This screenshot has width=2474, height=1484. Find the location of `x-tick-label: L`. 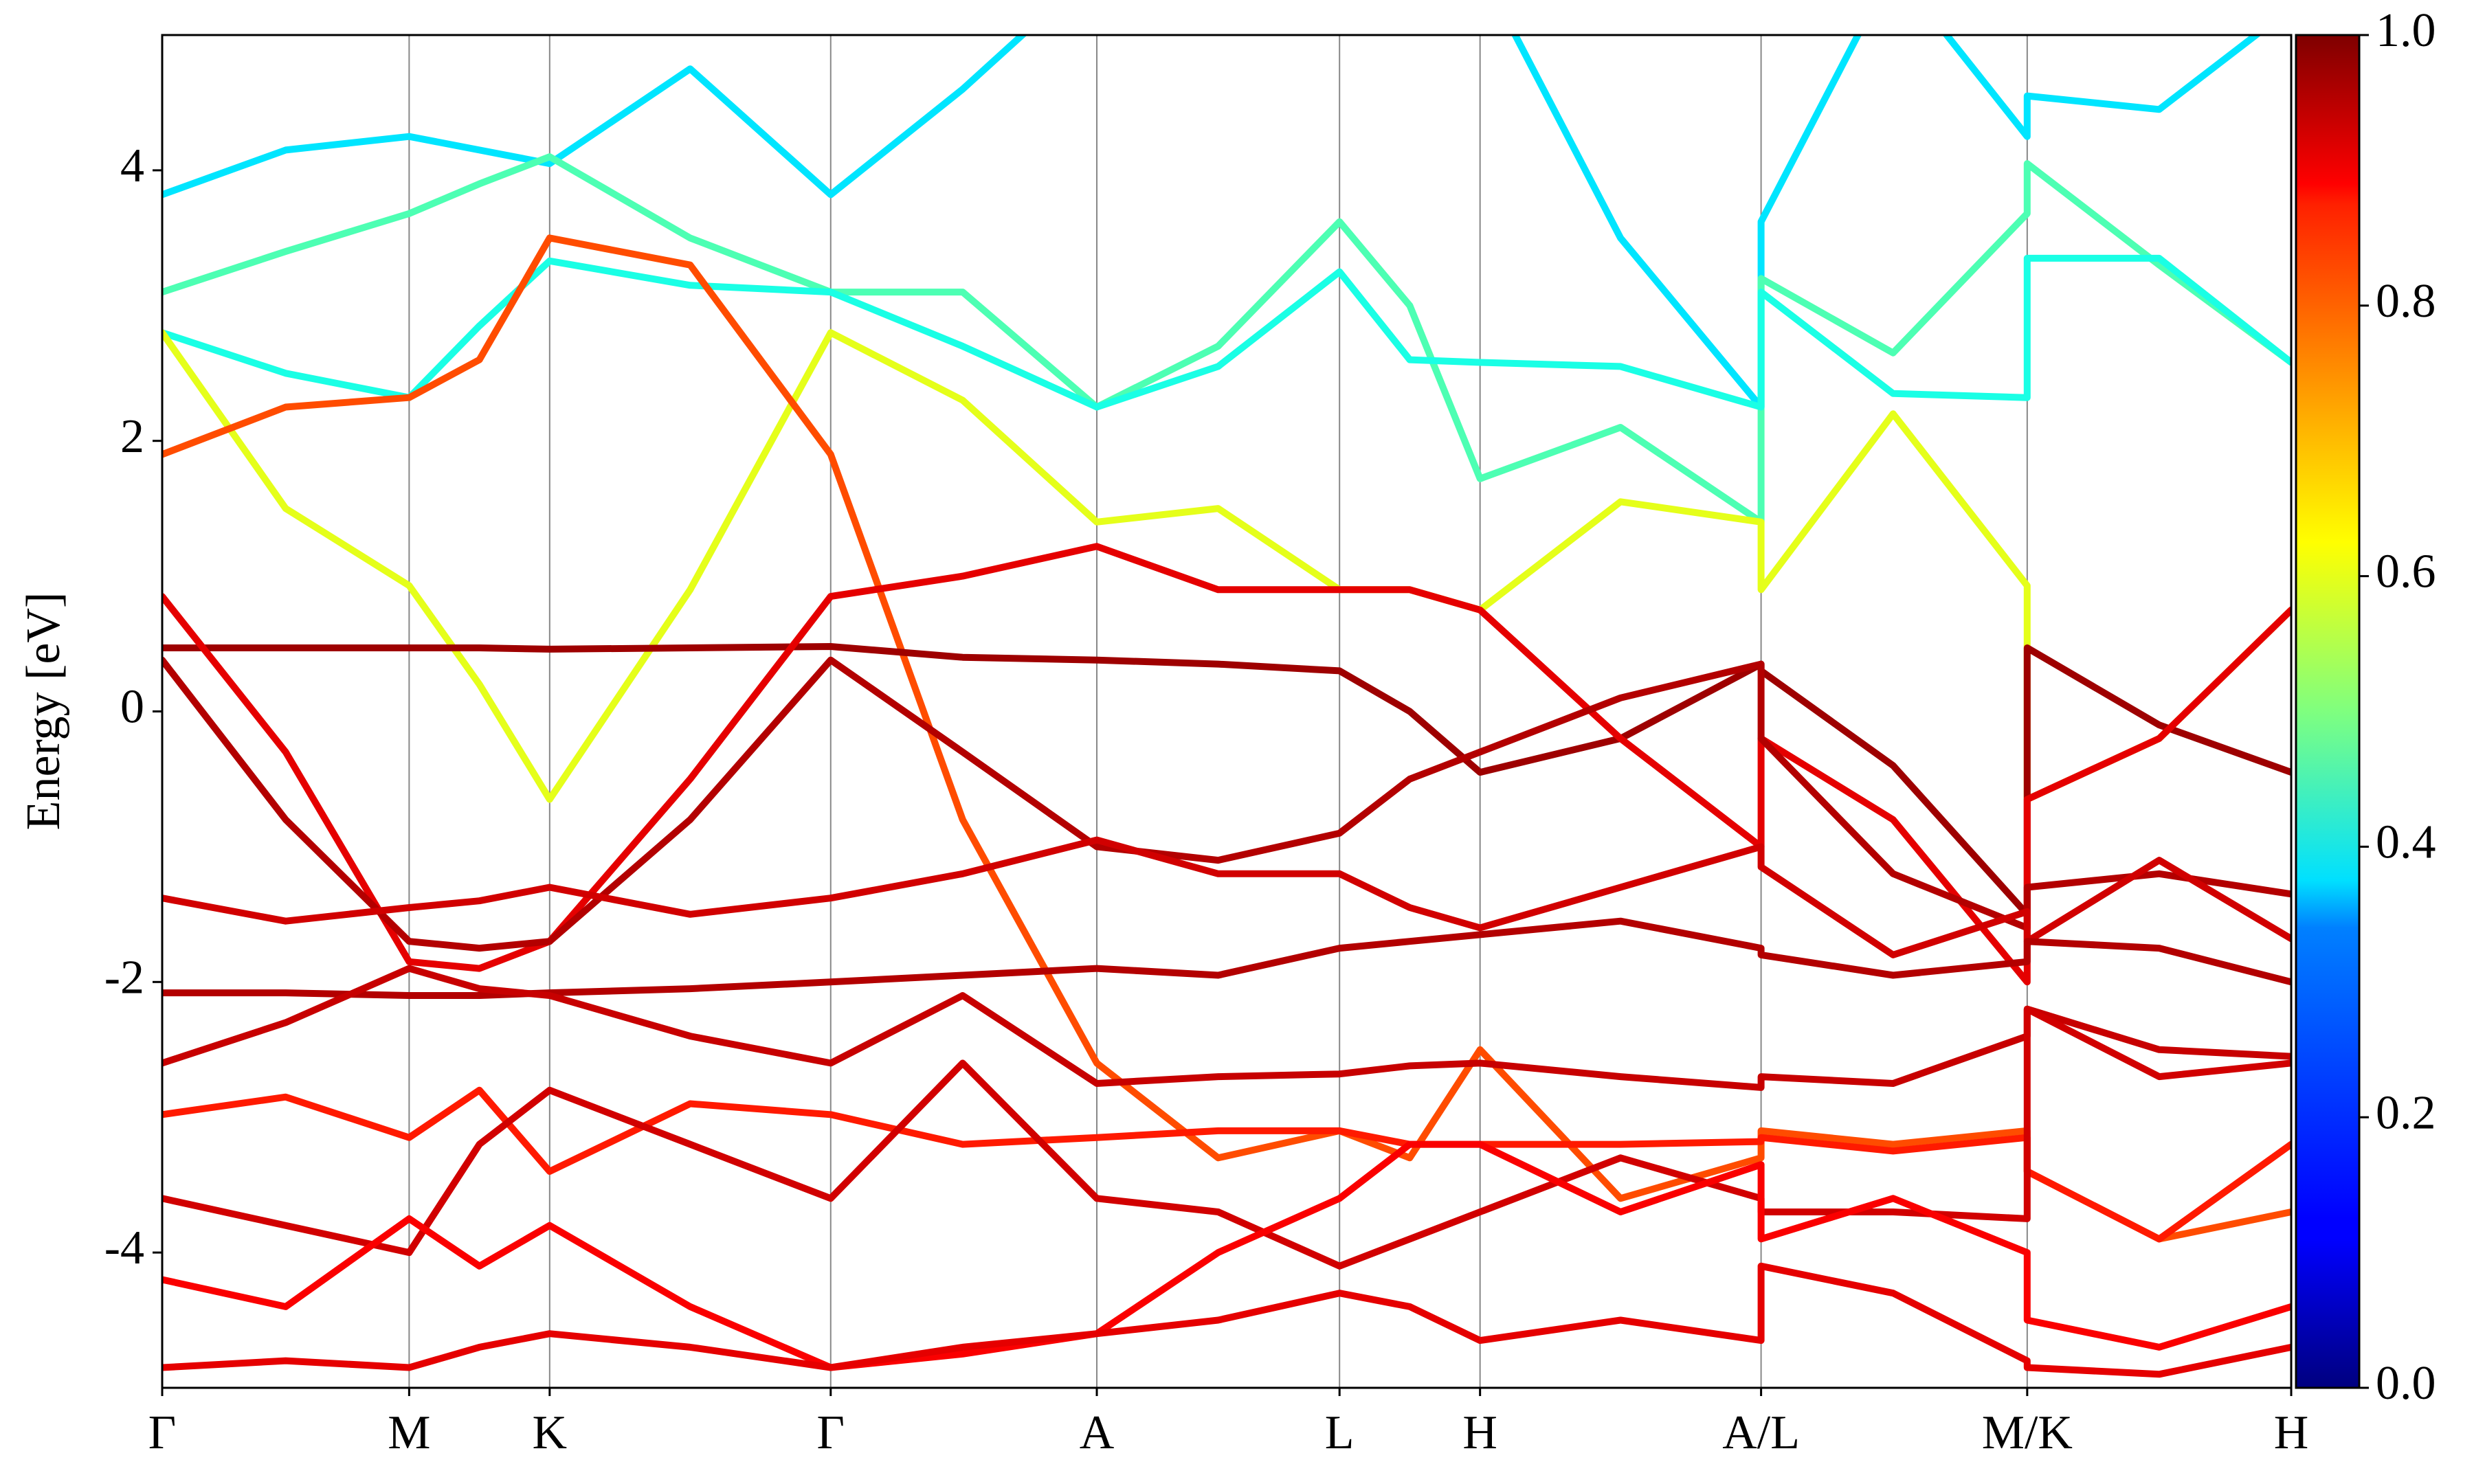

x-tick-label: L is located at coordinates (1340, 1432).